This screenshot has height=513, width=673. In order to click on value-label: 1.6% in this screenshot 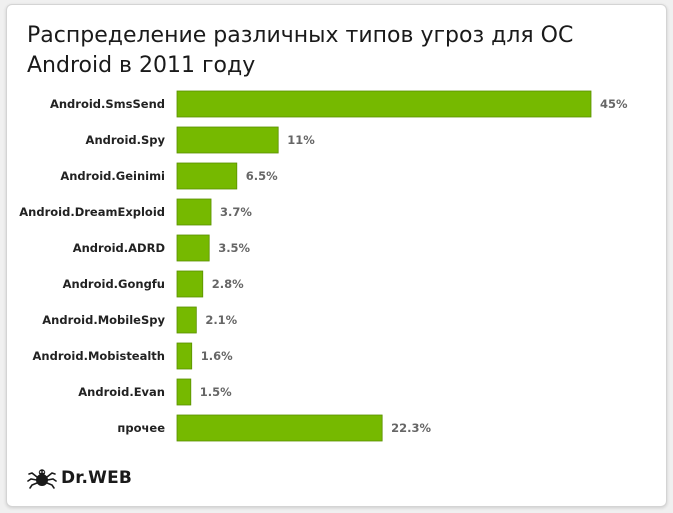, I will do `click(217, 356)`.